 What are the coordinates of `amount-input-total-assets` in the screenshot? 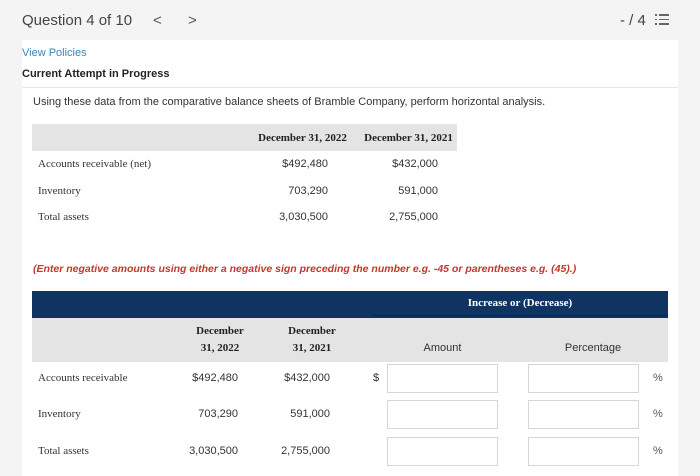 It's located at (442, 451).